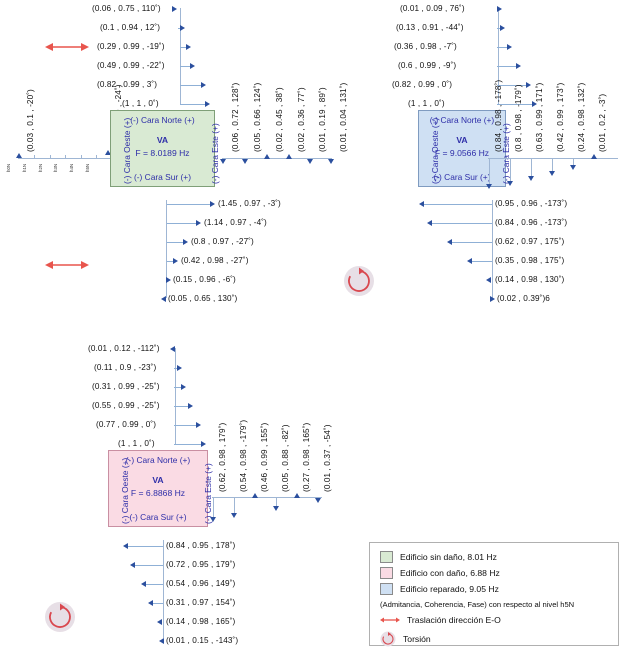 The height and width of the screenshot is (671, 627). What do you see at coordinates (439, 589) in the screenshot?
I see `legend-item-reparado: Edificio reparado, 9.05 Hz` at bounding box center [439, 589].